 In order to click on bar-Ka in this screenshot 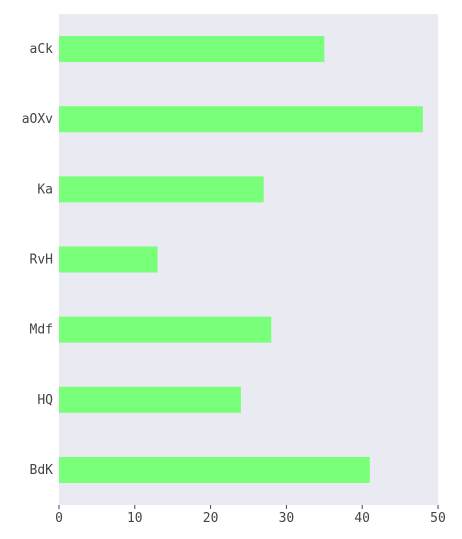, I will do `click(161, 189)`.